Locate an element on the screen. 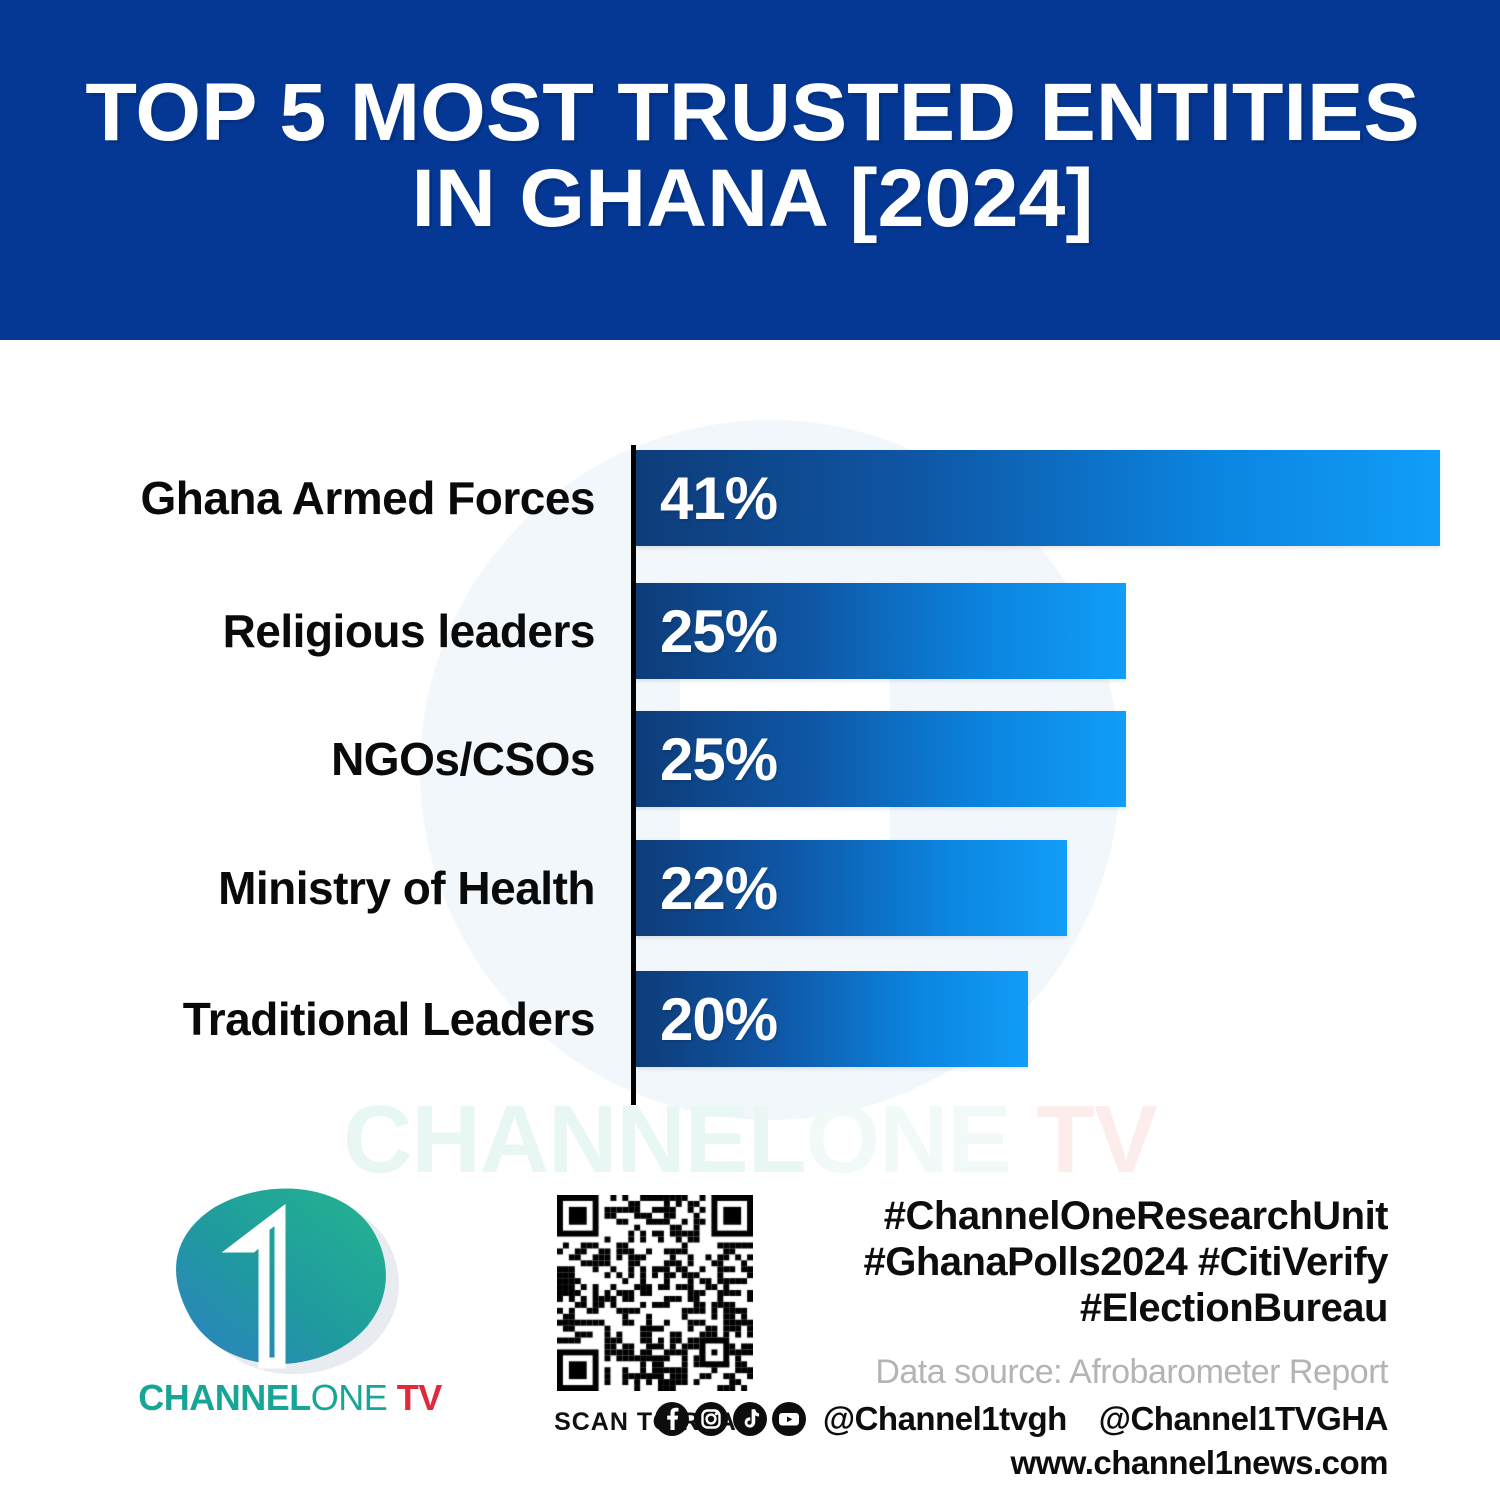 The width and height of the screenshot is (1500, 1500). bar-0: 41% is located at coordinates (1038, 498).